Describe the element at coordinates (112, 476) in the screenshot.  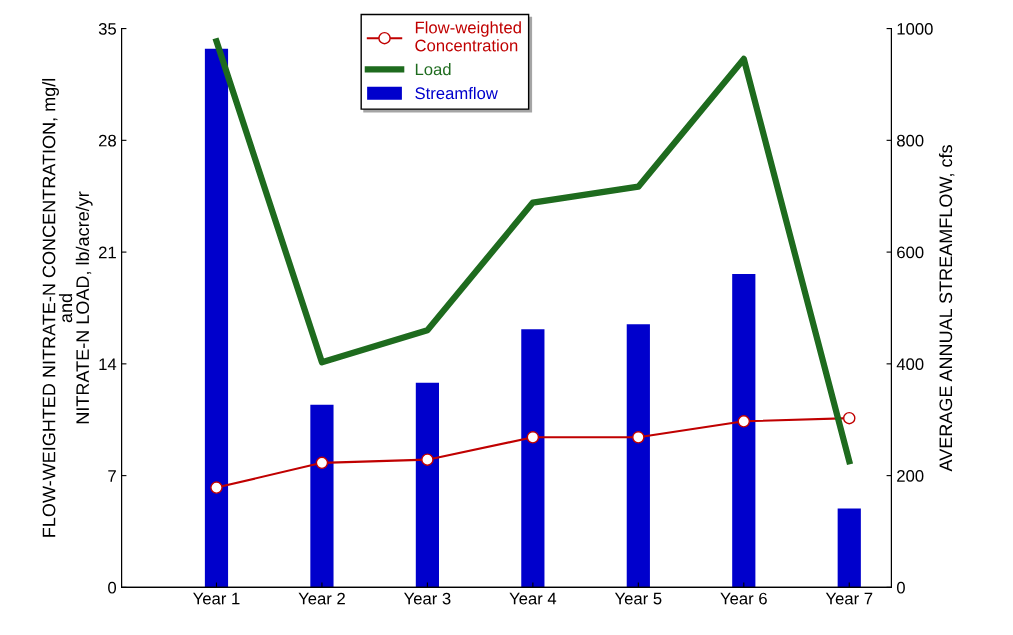
I see `y-tick-label: 7` at that location.